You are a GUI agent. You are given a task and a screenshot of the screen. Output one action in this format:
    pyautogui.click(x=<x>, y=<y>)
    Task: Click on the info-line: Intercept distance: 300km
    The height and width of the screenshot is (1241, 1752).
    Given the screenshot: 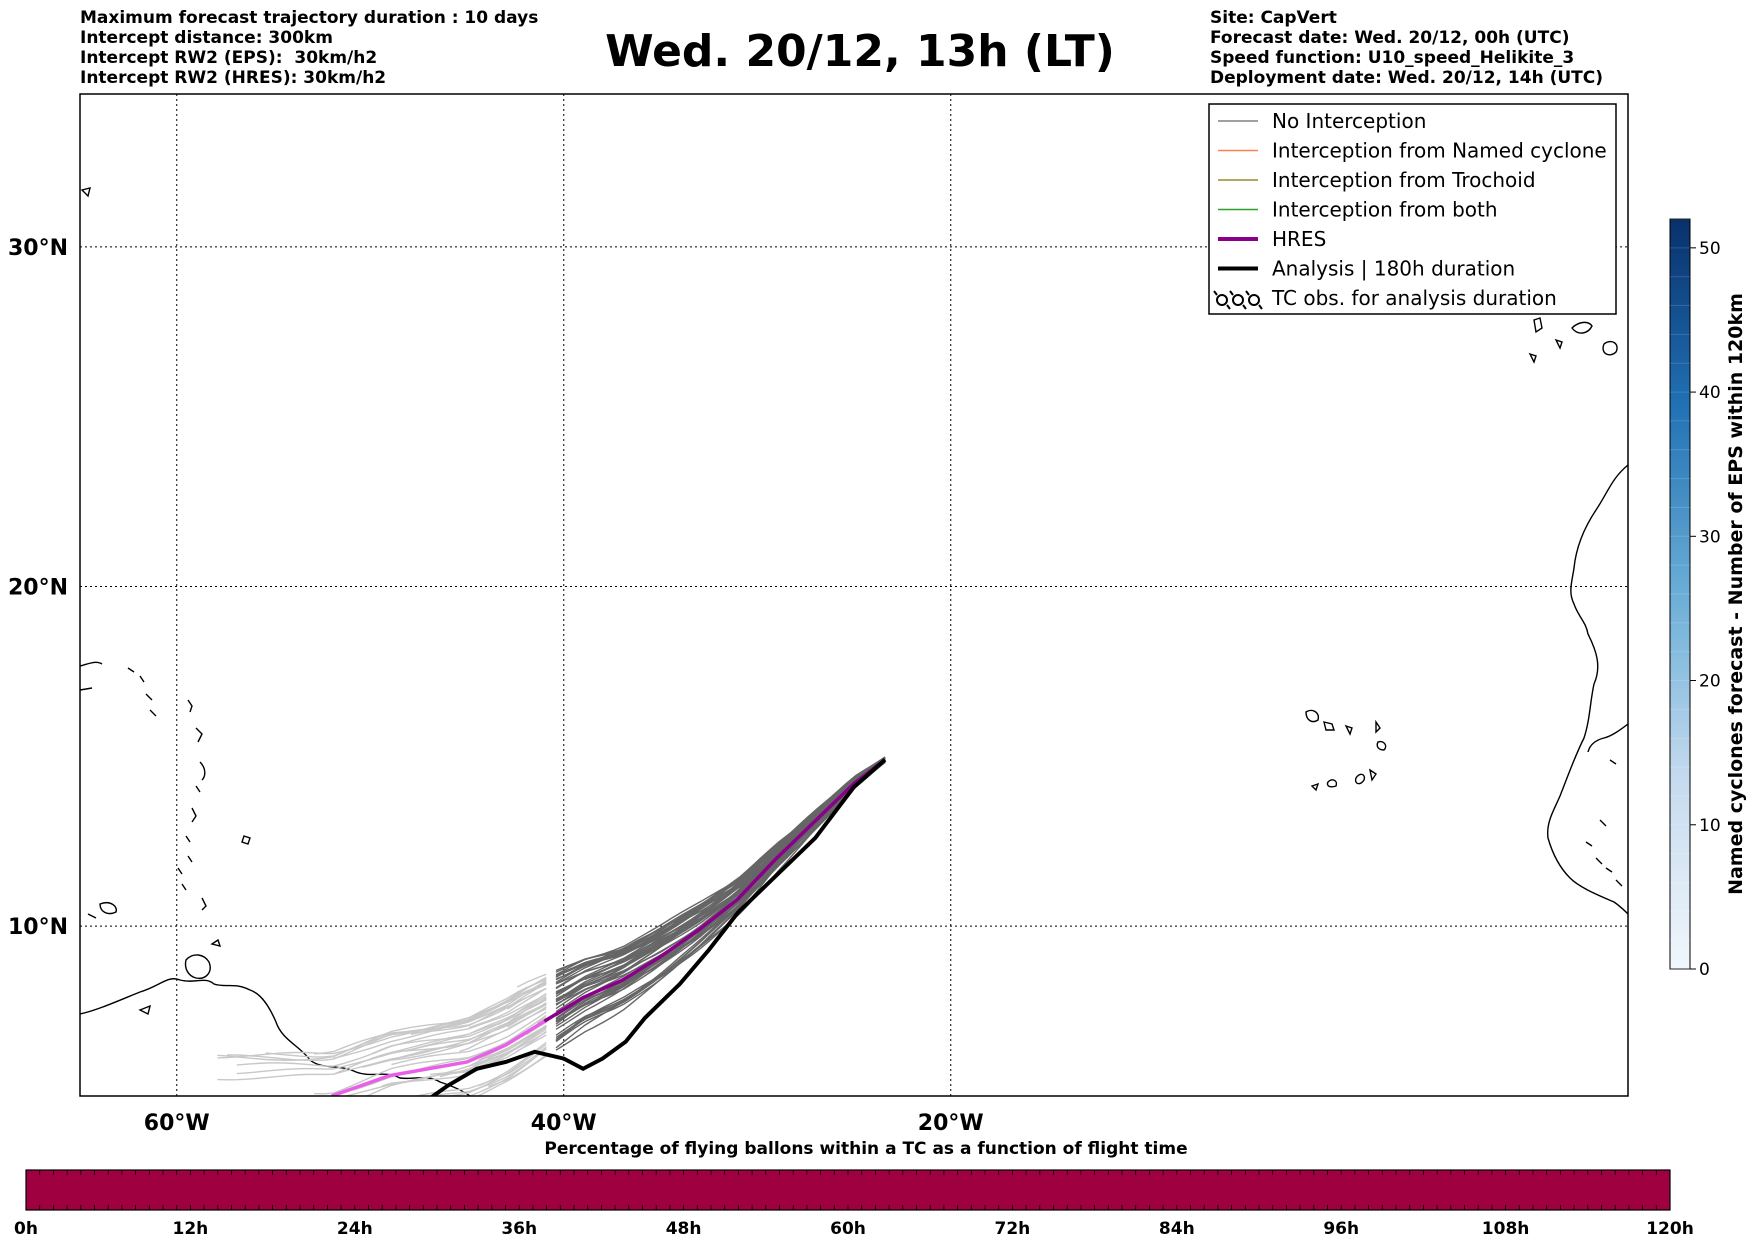 What is the action you would take?
    pyautogui.click(x=206, y=38)
    